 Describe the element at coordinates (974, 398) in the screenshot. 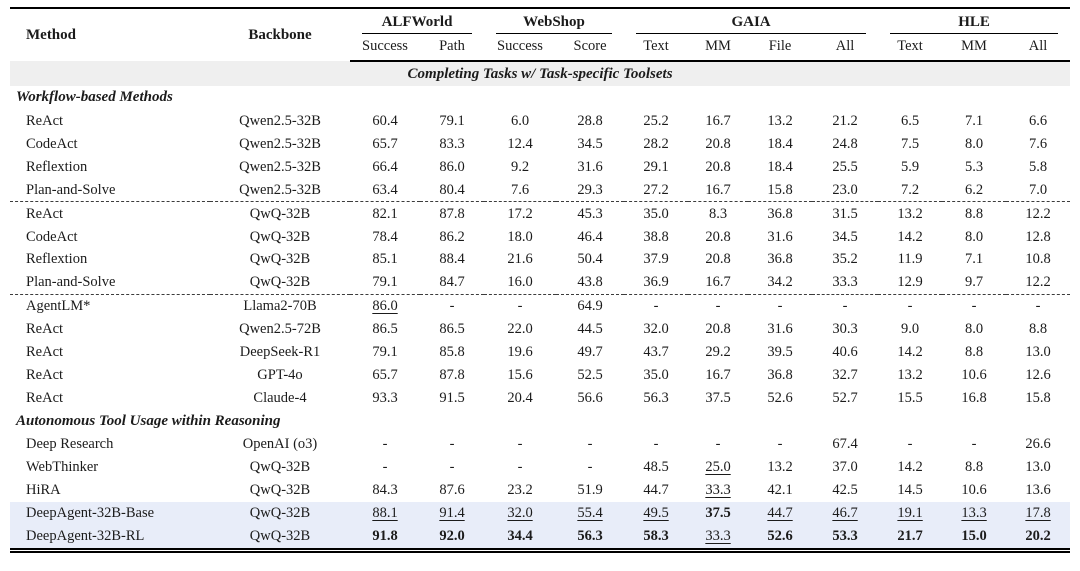

I see `value-text: 16.8` at that location.